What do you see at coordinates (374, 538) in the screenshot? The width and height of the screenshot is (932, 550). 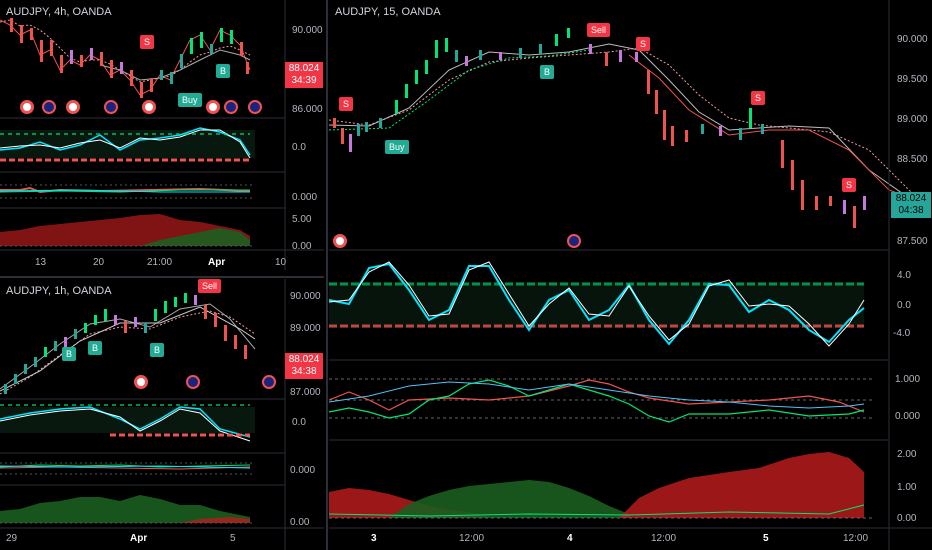 I see `time-tick: 3` at bounding box center [374, 538].